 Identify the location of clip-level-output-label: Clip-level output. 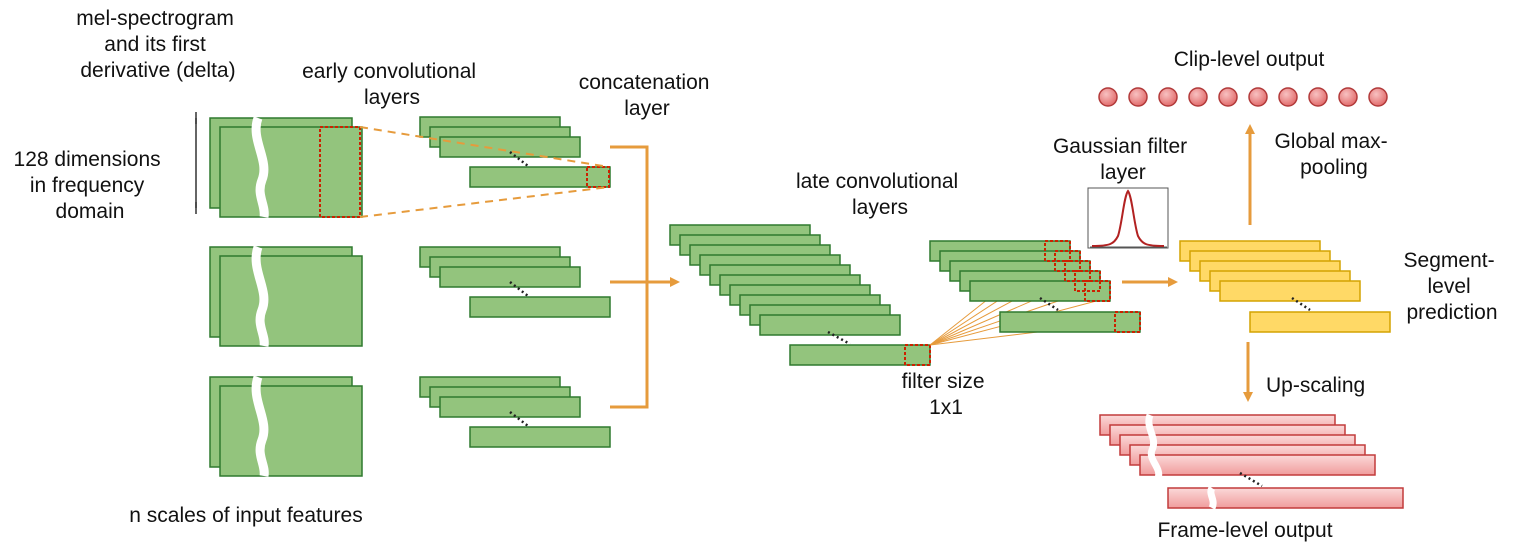
(1249, 59).